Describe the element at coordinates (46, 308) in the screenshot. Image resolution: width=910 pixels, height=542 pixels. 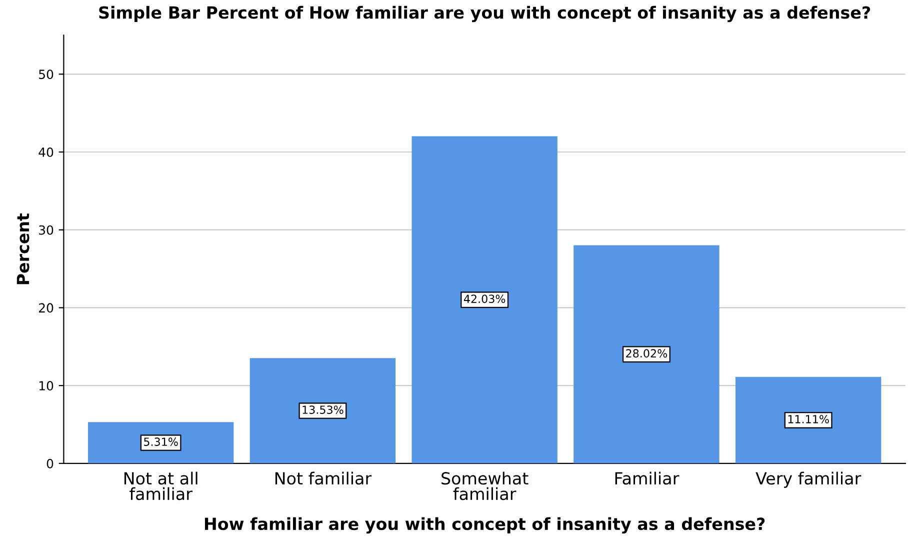
I see `y-tick-label: 20` at that location.